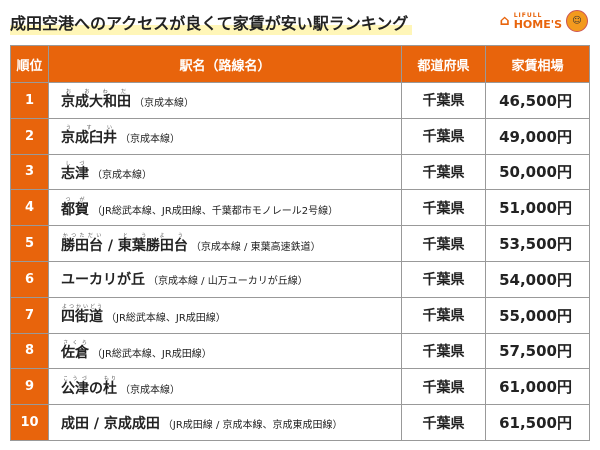  I want to click on station-cell: 京成臼井うすい（京成本線）, so click(225, 136).